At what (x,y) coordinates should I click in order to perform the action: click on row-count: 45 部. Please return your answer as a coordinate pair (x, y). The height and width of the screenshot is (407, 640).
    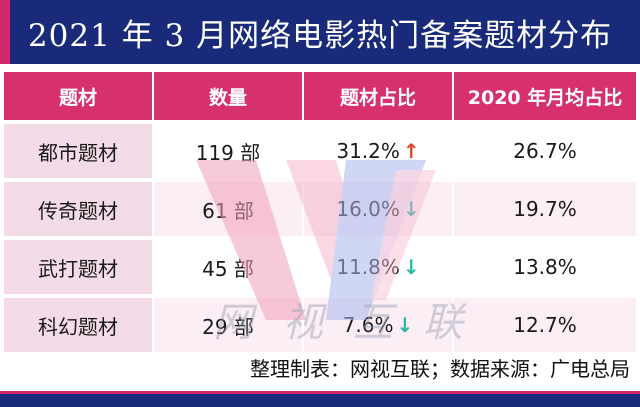
    Looking at the image, I should click on (228, 267).